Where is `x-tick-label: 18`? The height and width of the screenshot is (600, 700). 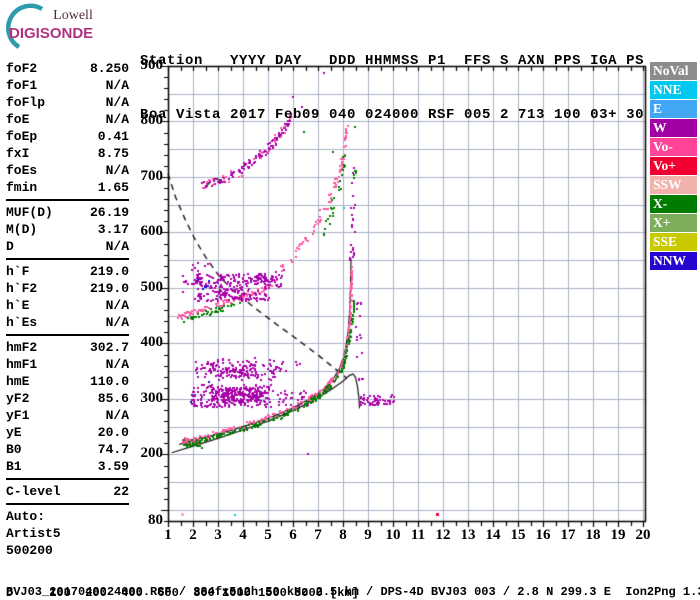
x-tick-label: 18 is located at coordinates (593, 535).